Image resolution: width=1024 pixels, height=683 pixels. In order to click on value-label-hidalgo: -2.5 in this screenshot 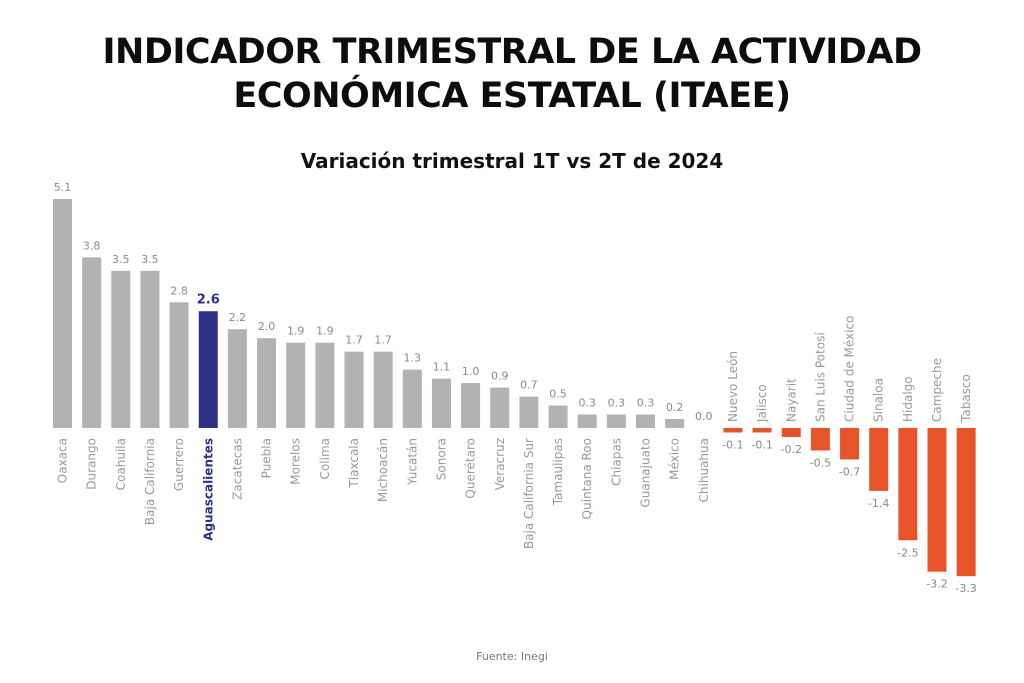, I will do `click(907, 552)`.